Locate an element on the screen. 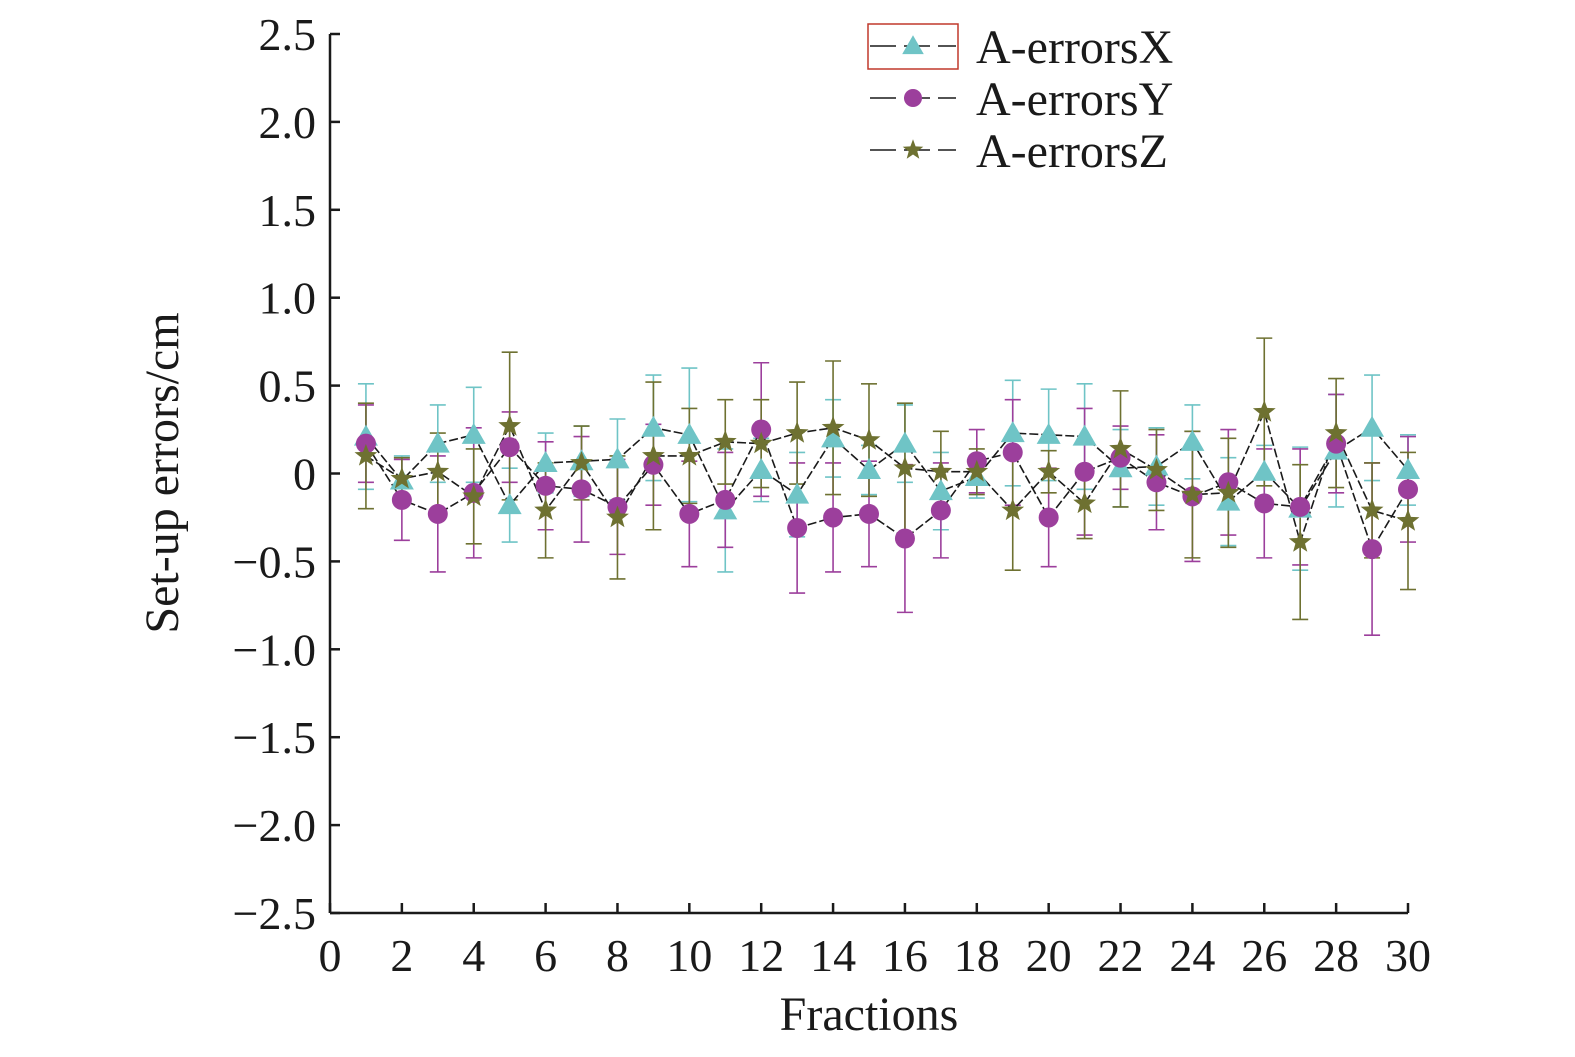 The height and width of the screenshot is (1057, 1575). x-tick-label: 8 is located at coordinates (617, 955).